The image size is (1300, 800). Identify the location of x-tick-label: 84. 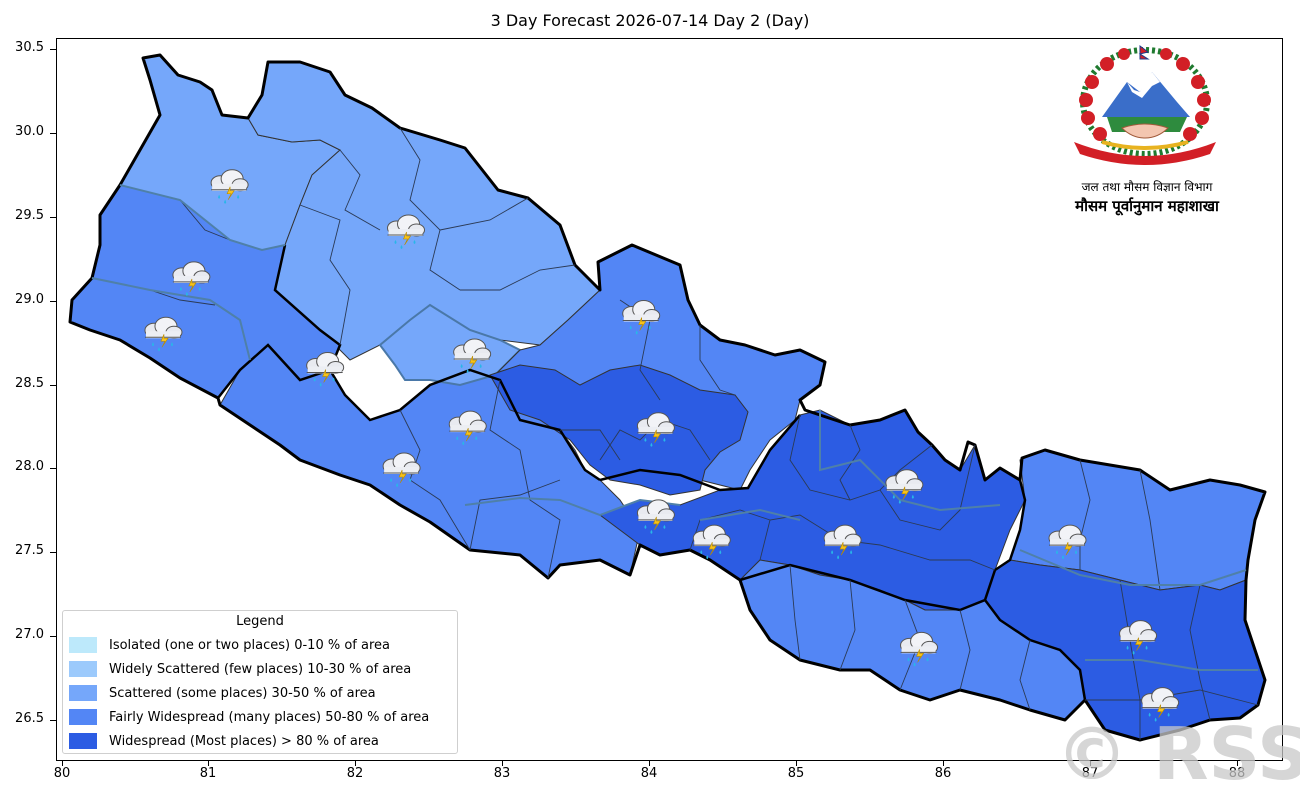
(649, 773).